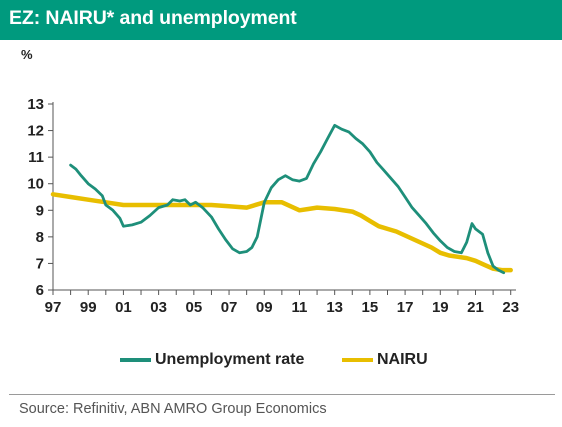  What do you see at coordinates (158, 307) in the screenshot?
I see `x-tick-label: 03` at bounding box center [158, 307].